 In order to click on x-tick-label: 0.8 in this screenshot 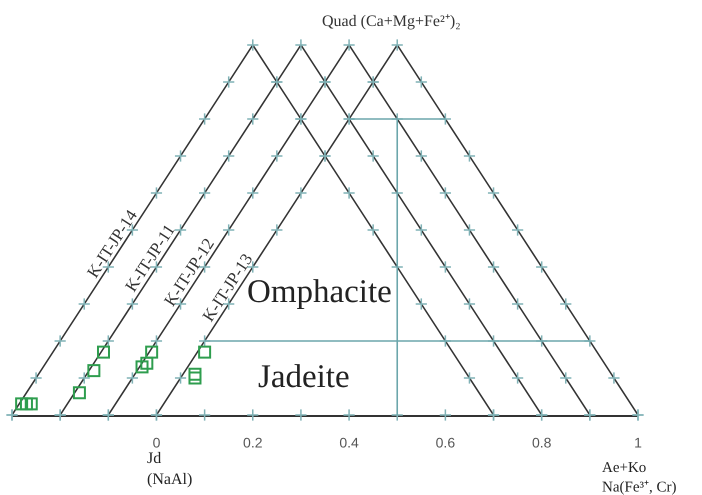, I will do `click(542, 442)`.